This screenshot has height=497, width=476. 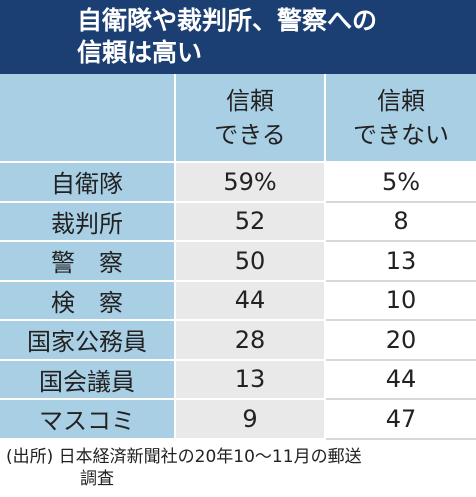 What do you see at coordinates (88, 118) in the screenshot?
I see `header-corner` at bounding box center [88, 118].